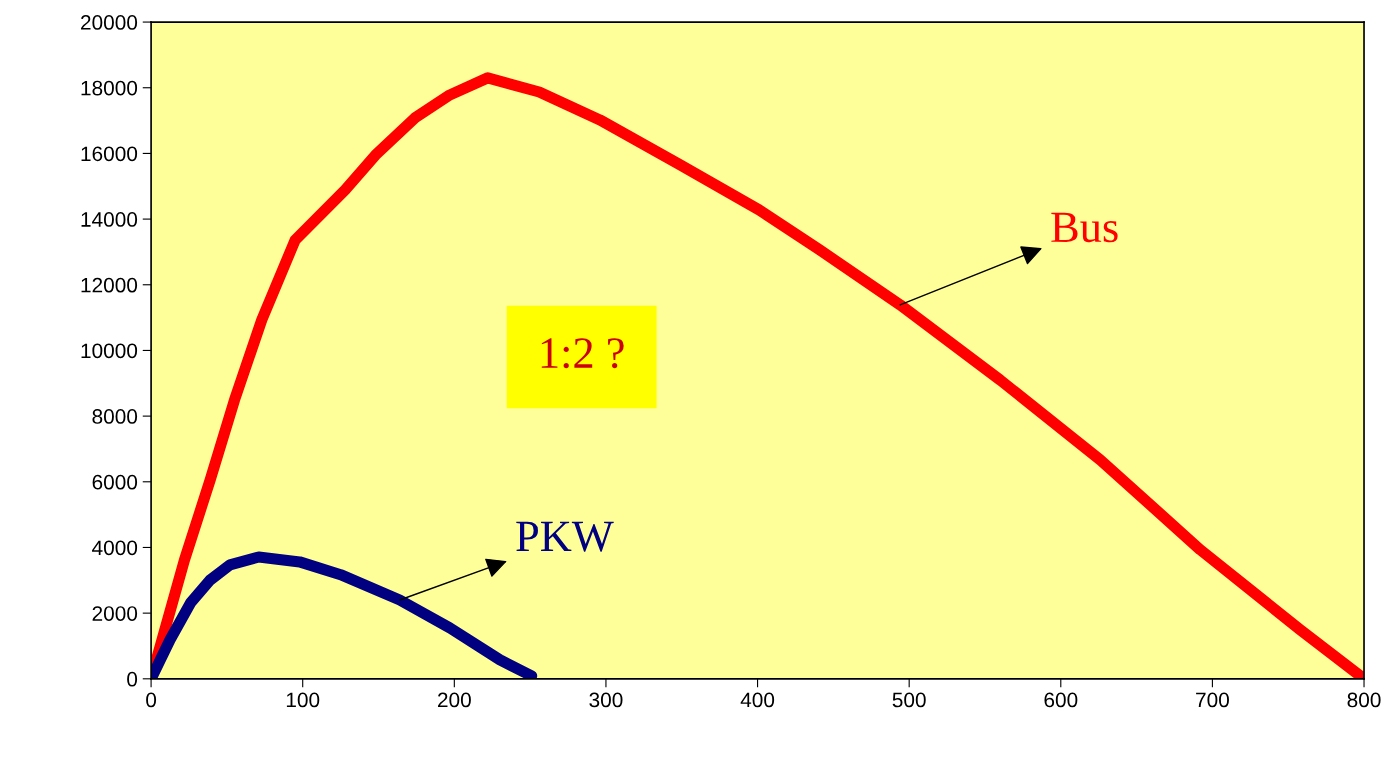 This screenshot has width=1399, height=761. I want to click on x-tick-label: 800, so click(1364, 700).